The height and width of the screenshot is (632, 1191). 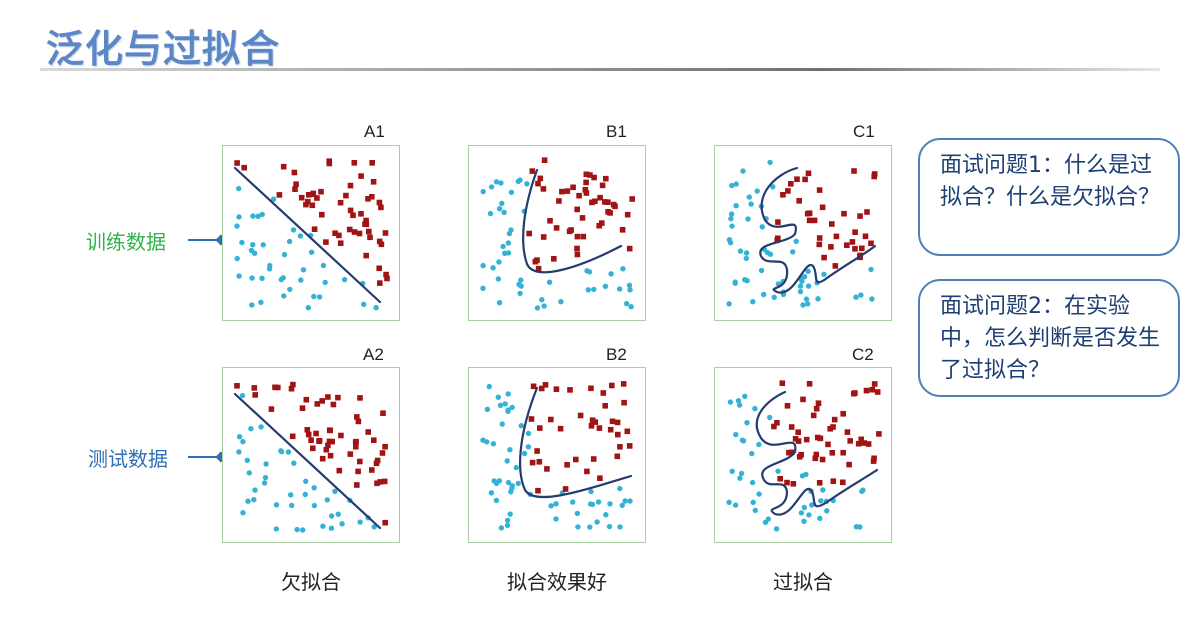 What do you see at coordinates (163, 49) in the screenshot?
I see `page-title: 泛化与过拟合` at bounding box center [163, 49].